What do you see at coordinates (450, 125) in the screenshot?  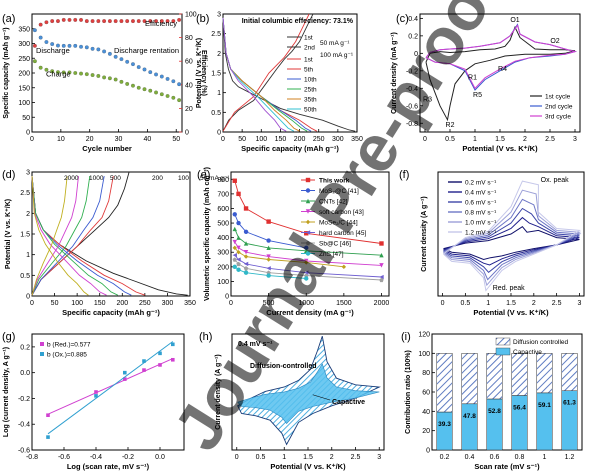 I see `peak-label: R2` at bounding box center [450, 125].